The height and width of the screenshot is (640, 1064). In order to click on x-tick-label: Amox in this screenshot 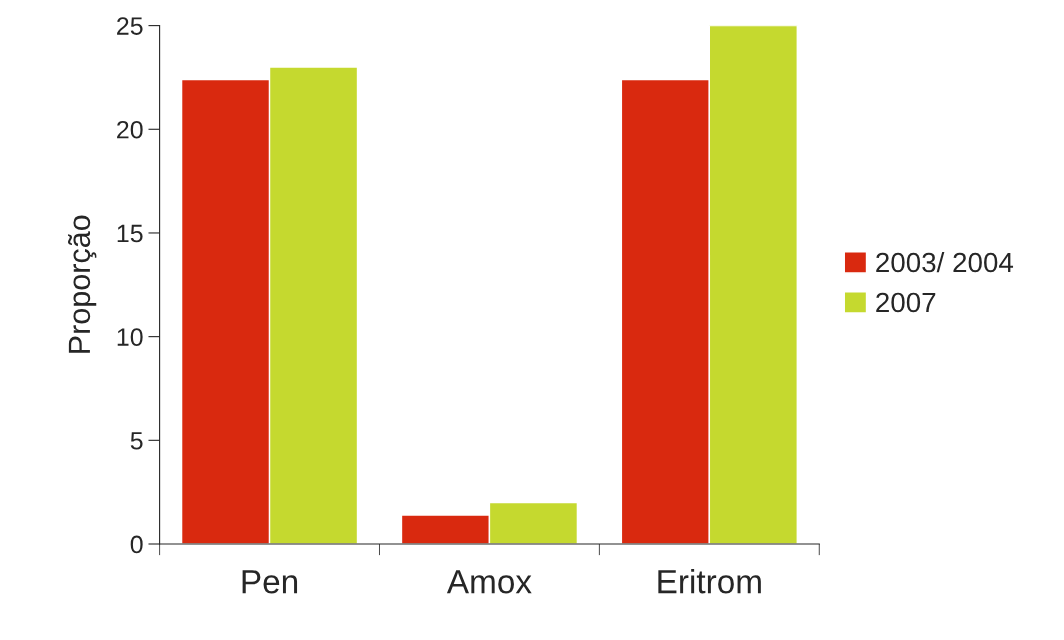, I will do `click(489, 582)`.